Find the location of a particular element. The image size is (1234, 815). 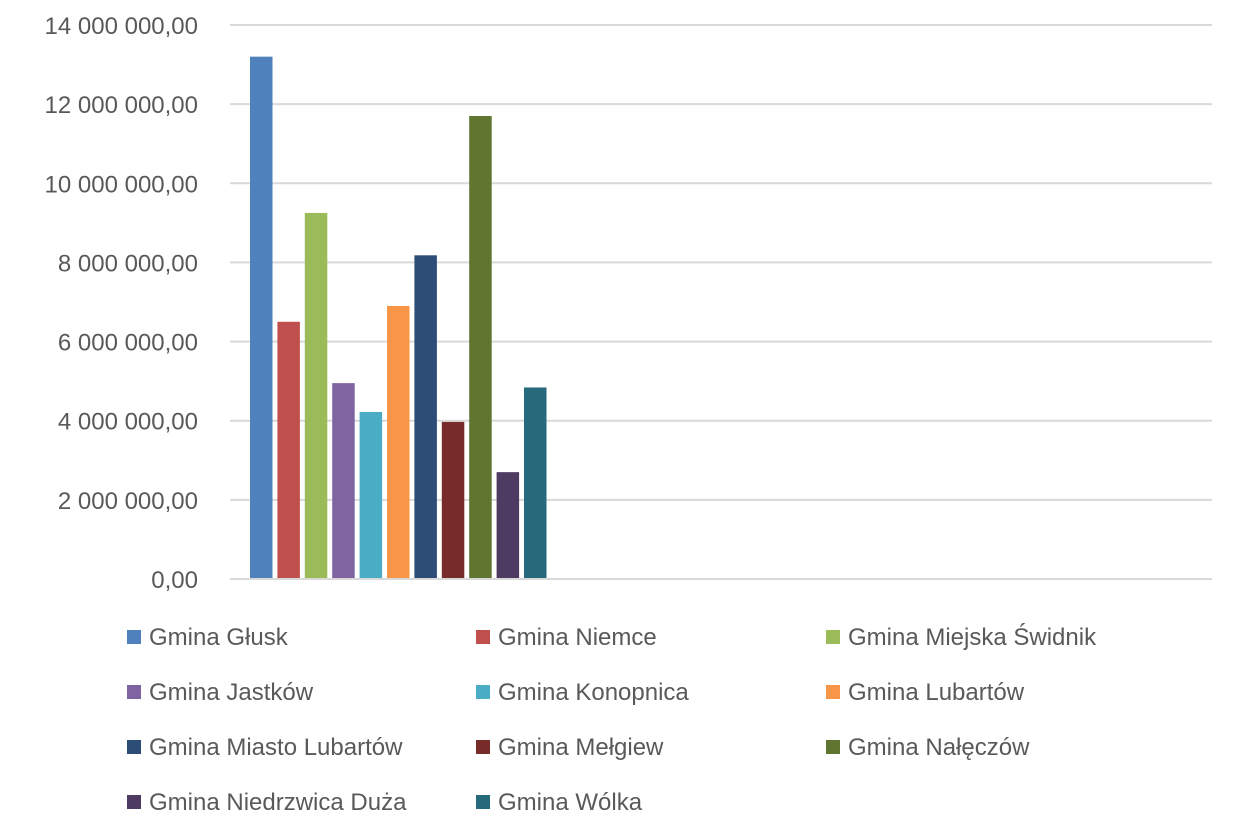

legend-label: Gmina Głusk is located at coordinates (219, 637).